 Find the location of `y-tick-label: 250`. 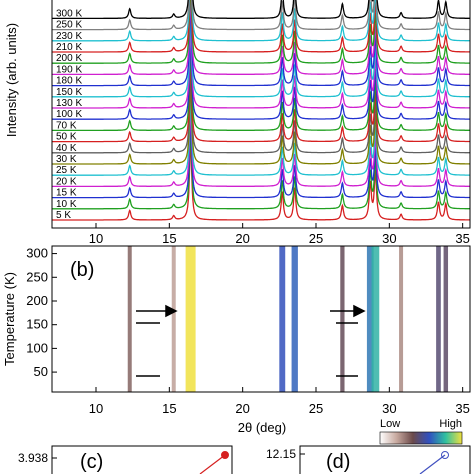

y-tick-label: 250 is located at coordinates (37, 276).